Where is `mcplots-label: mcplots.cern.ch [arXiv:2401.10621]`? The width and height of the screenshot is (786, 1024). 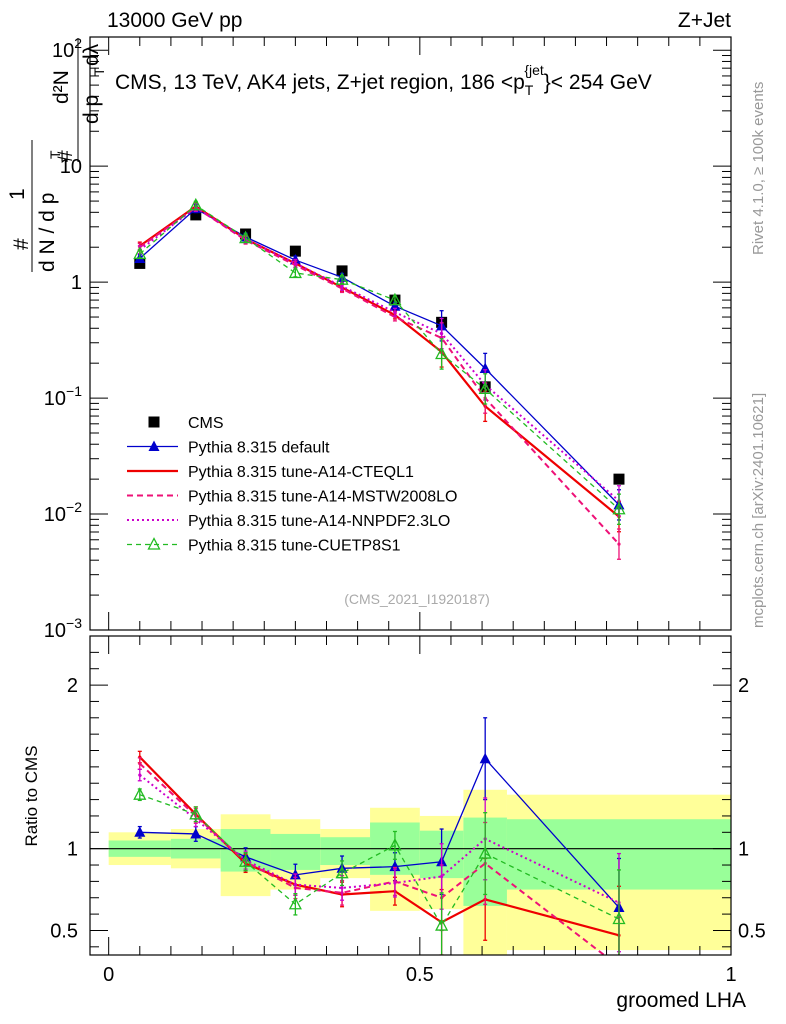 mcplots-label: mcplots.cern.ch [arXiv:2401.10621] is located at coordinates (758, 510).